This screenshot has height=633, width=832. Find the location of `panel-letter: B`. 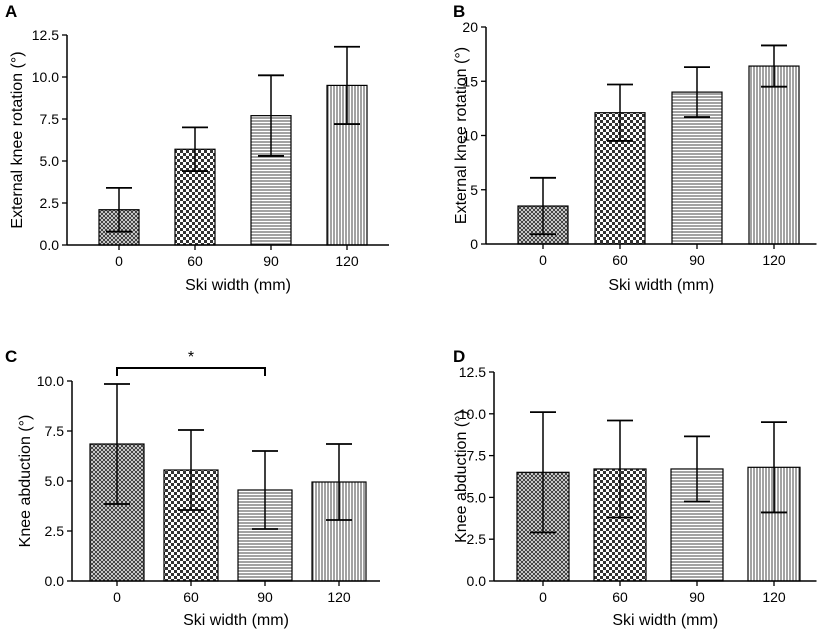

panel-letter: B is located at coordinates (459, 11).